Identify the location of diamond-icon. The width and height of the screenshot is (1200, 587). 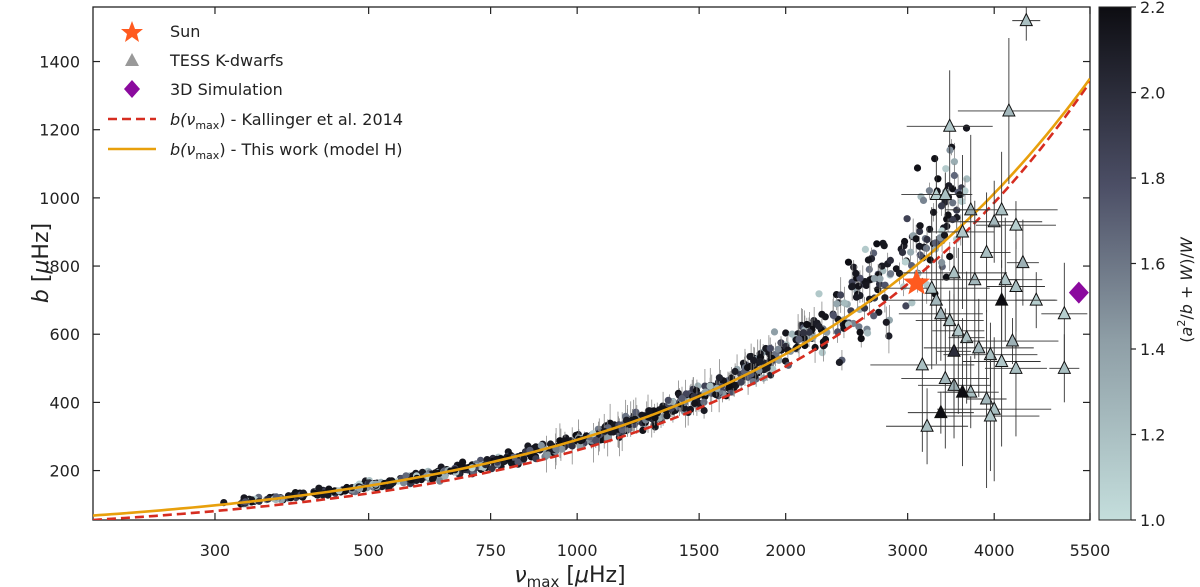
(132, 89).